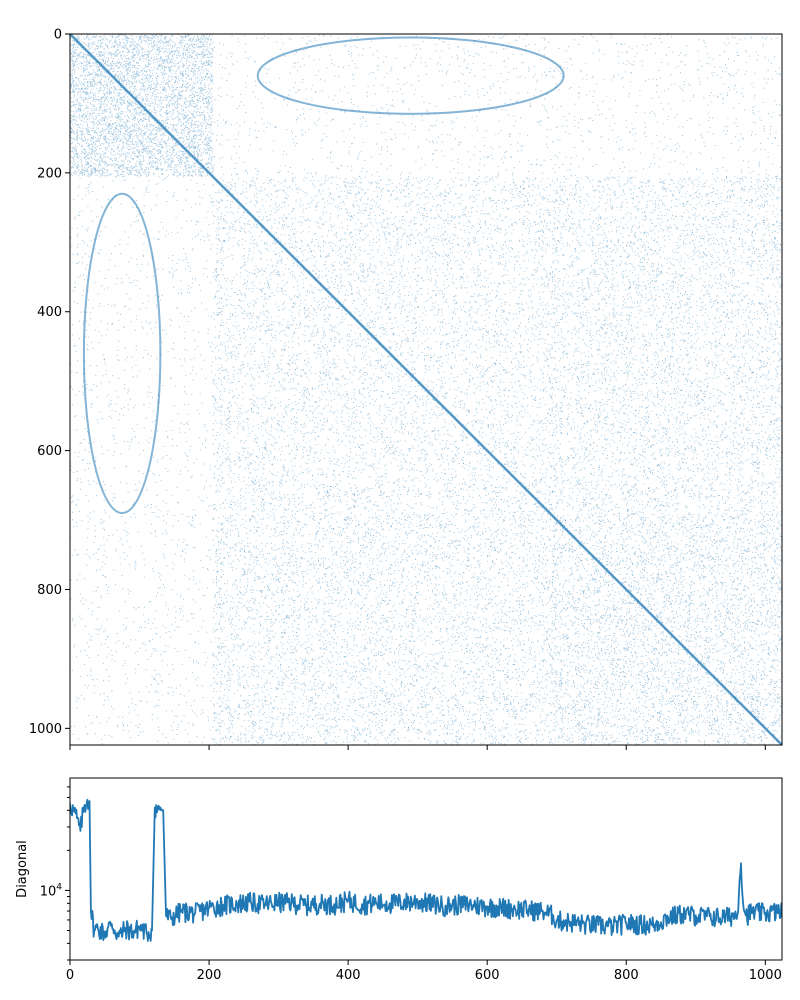 This screenshot has width=800, height=1000. What do you see at coordinates (487, 975) in the screenshot?
I see `diagonal-x-tick-label: 600` at bounding box center [487, 975].